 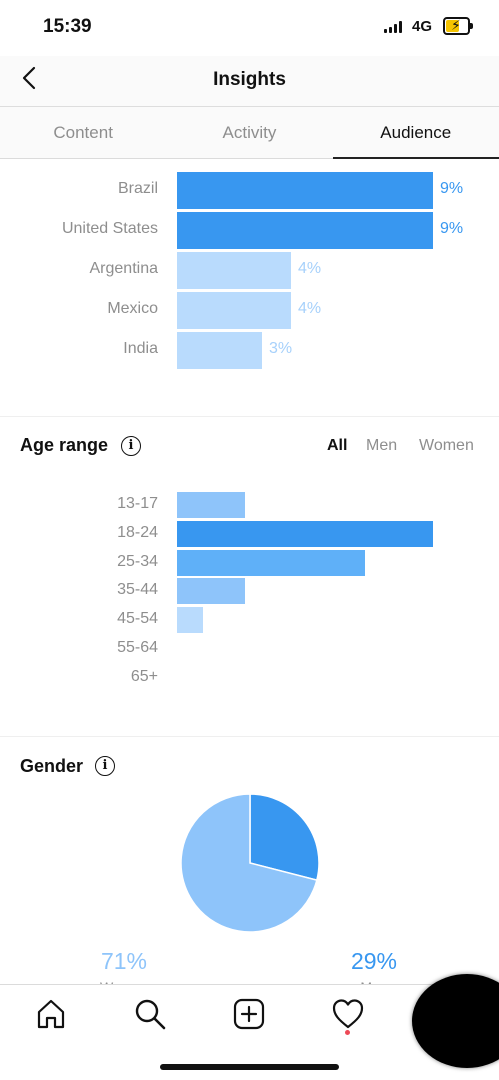 I want to click on women-label: Women, so click(x=124, y=981).